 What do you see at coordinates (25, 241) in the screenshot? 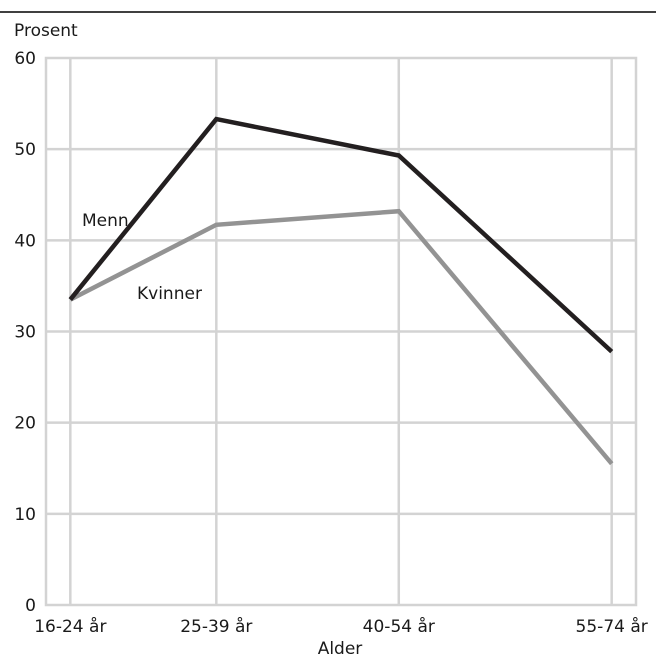
I see `y-tick-label: 40` at bounding box center [25, 241].